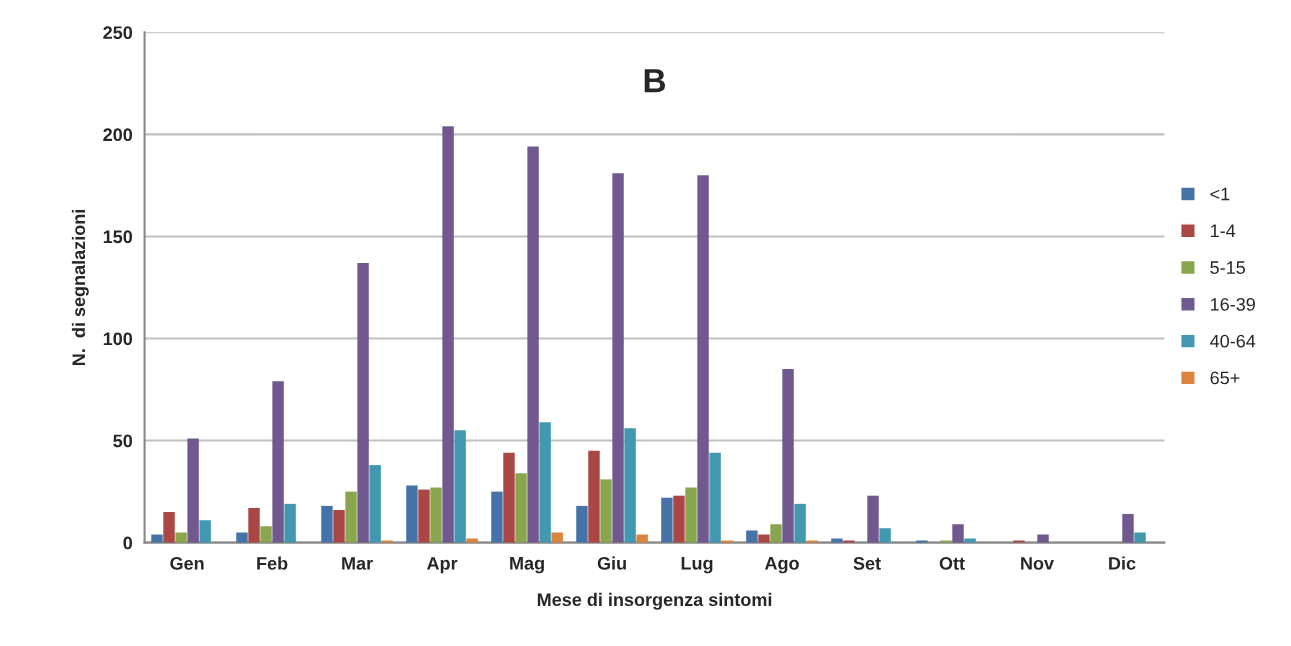  Describe the element at coordinates (1233, 341) in the screenshot. I see `legend-label: 40-64` at that location.